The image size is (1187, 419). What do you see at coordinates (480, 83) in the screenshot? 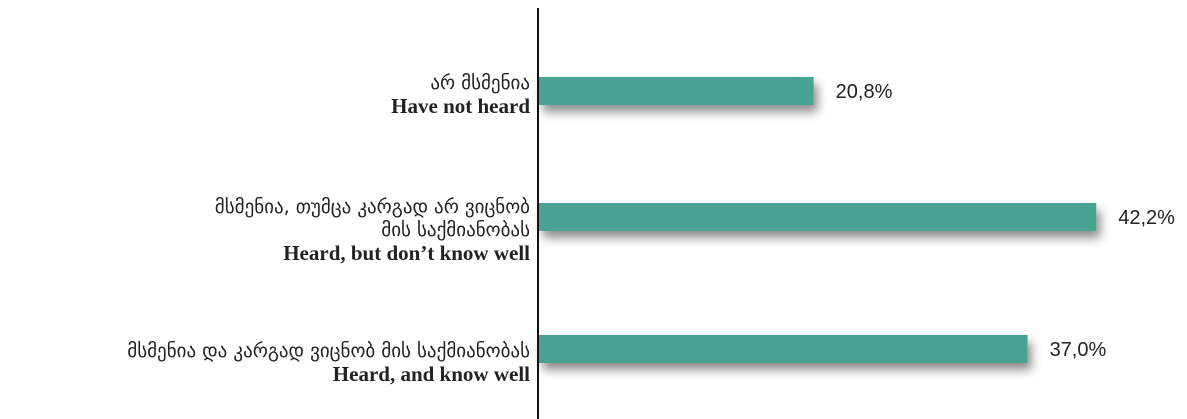
I see `category-label-ka: არ მსმენია` at bounding box center [480, 83].